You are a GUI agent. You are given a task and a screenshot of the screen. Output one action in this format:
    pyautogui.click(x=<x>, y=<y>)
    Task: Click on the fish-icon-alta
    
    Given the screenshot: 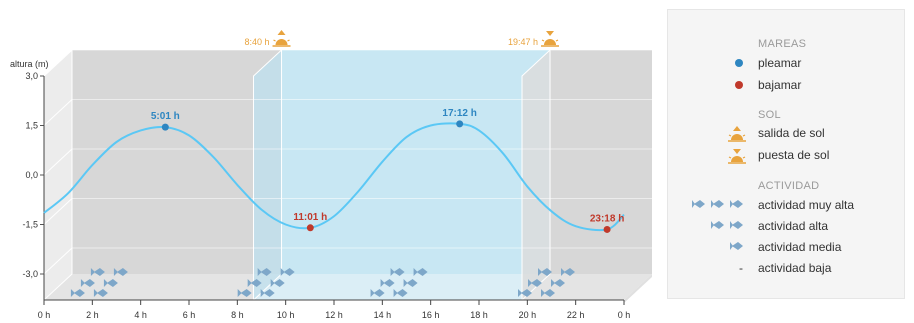 What is the action you would take?
    pyautogui.click(x=727, y=225)
    